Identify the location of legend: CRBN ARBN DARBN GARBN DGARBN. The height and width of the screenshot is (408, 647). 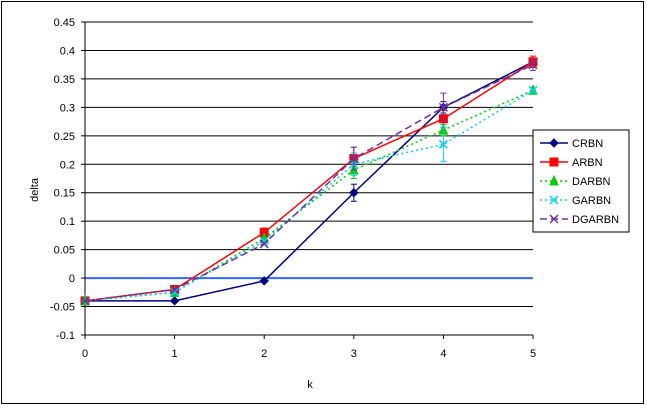
(581, 181).